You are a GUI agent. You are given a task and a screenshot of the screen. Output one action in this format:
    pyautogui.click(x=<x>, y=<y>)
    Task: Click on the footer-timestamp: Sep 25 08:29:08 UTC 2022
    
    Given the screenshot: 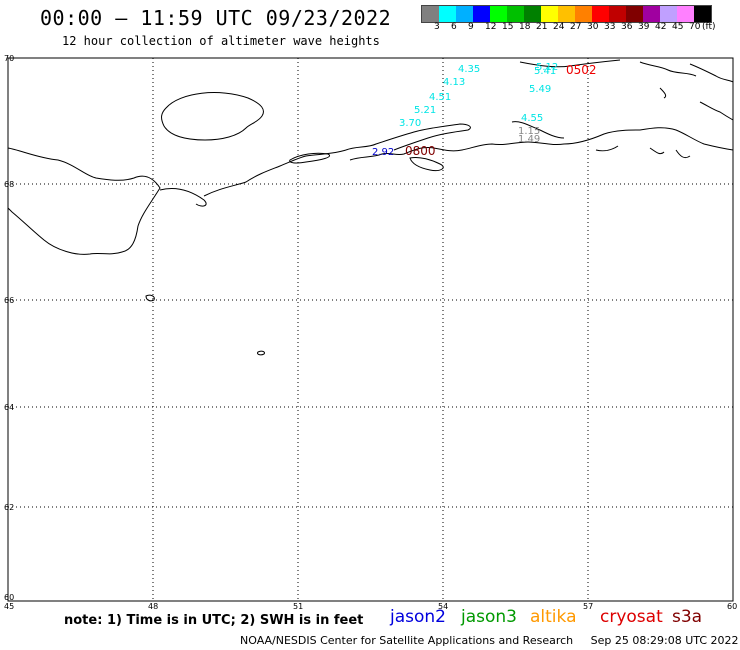 What is the action you would take?
    pyautogui.click(x=664, y=640)
    